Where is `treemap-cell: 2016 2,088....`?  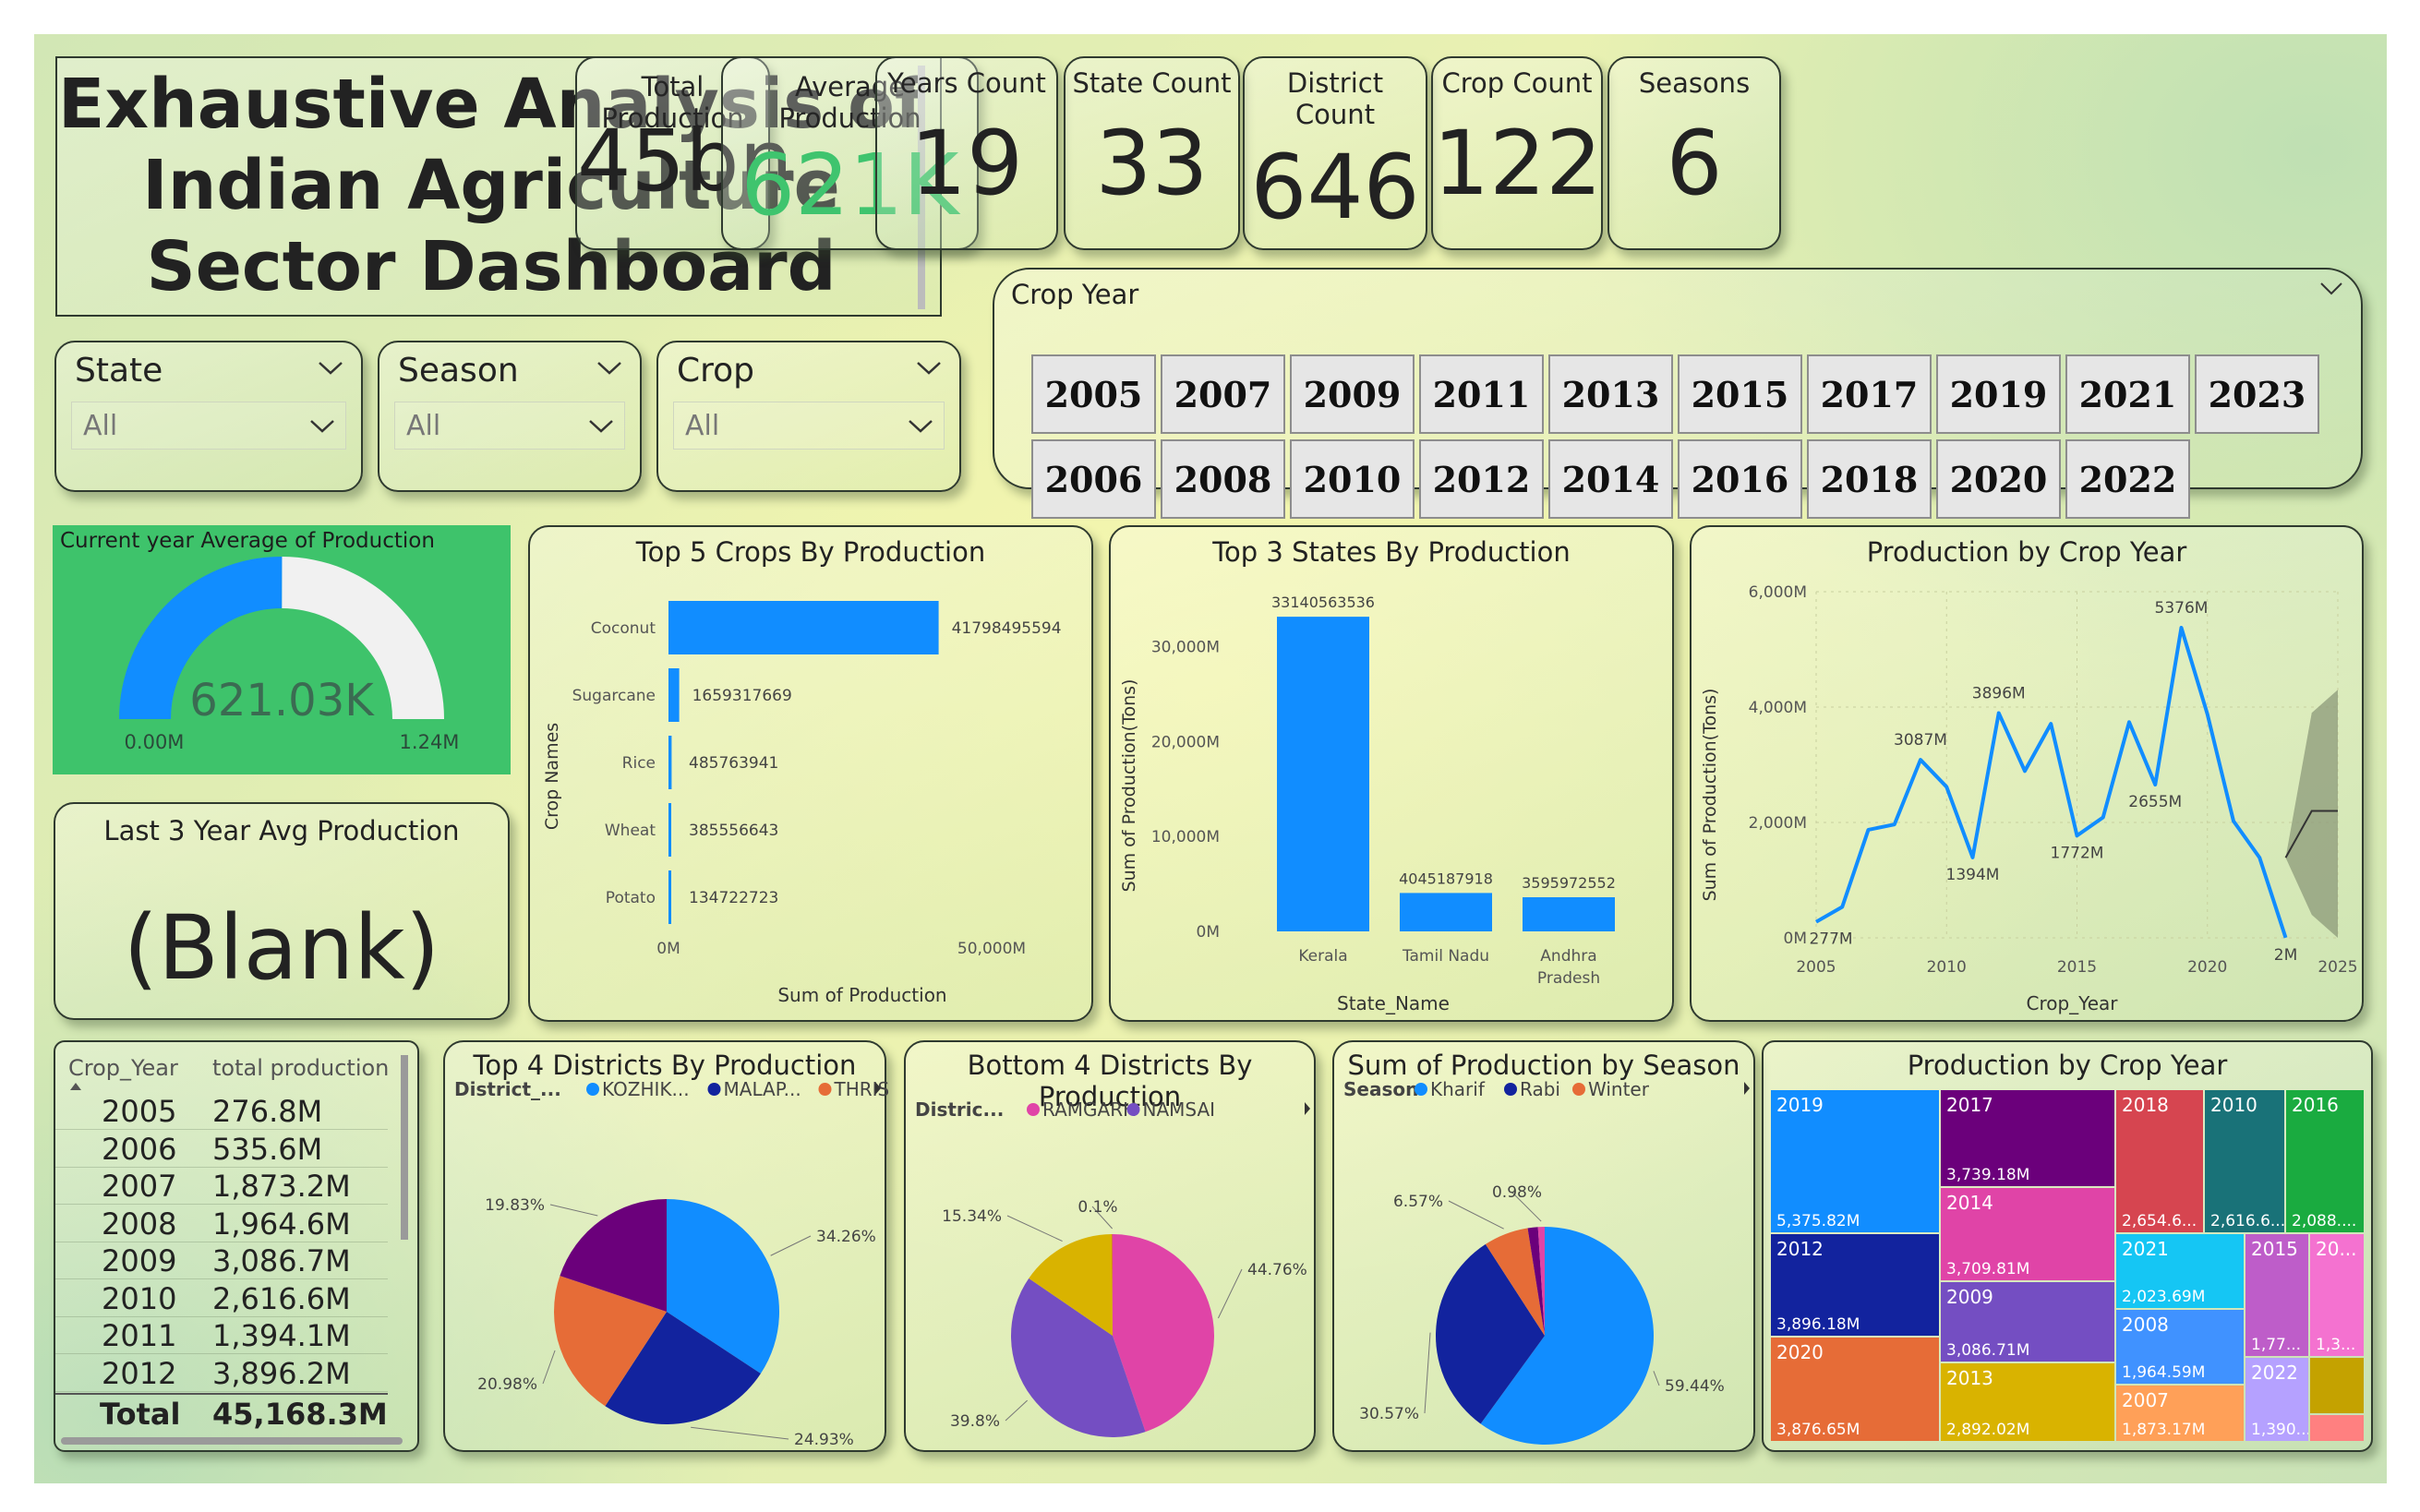
treemap-cell: 2016 2,088.... is located at coordinates (2325, 1161).